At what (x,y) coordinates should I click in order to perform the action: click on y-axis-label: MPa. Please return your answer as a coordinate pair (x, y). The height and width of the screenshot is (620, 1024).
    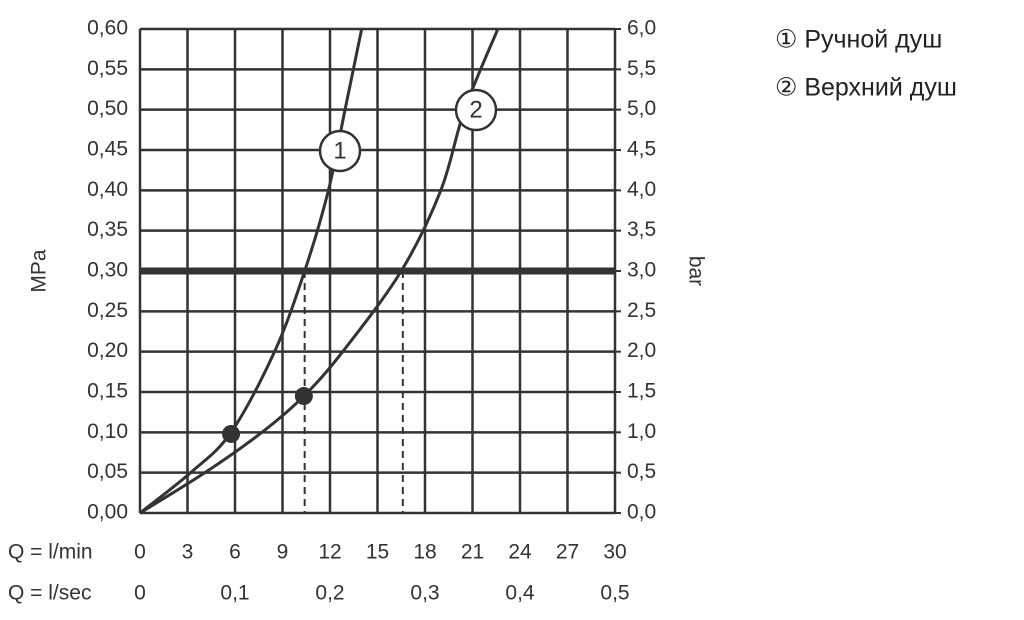
    Looking at the image, I should click on (39, 271).